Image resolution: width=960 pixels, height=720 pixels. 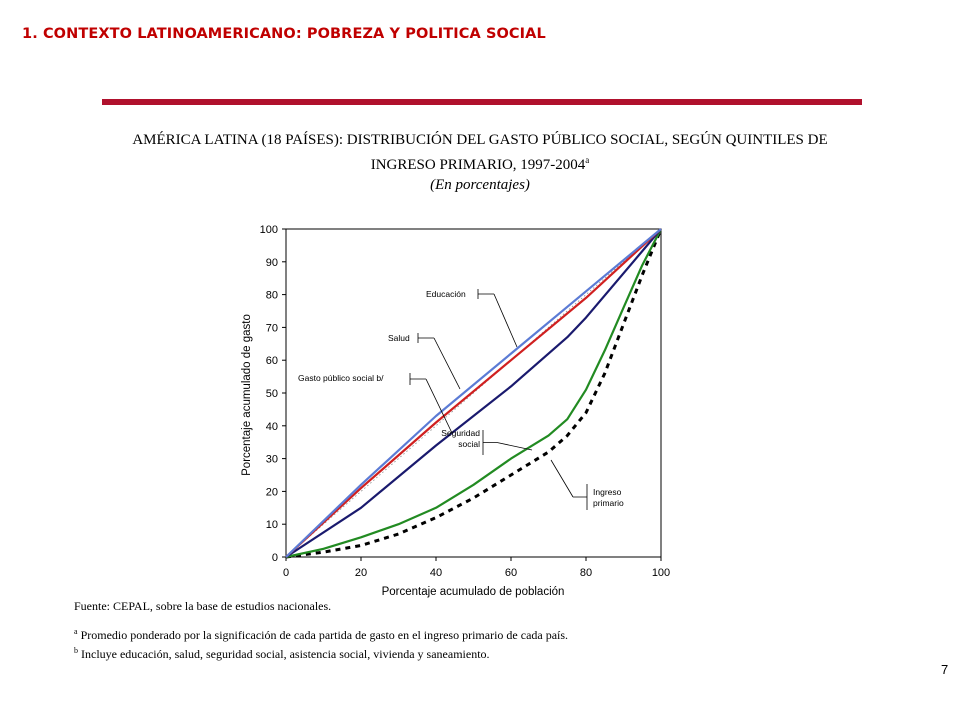 I want to click on y-tick-label: 70, so click(x=272, y=328).